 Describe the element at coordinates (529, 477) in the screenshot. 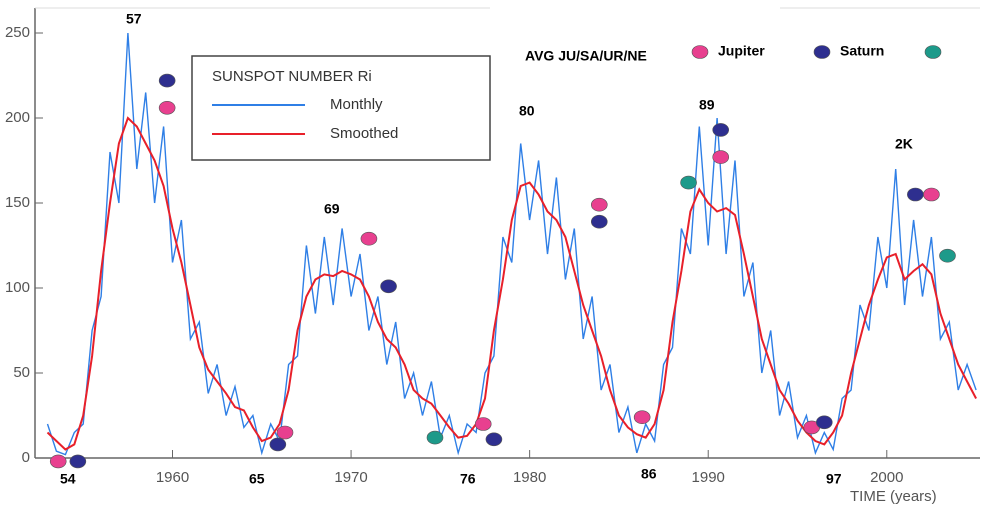

I see `x-tick-label: 1980` at that location.